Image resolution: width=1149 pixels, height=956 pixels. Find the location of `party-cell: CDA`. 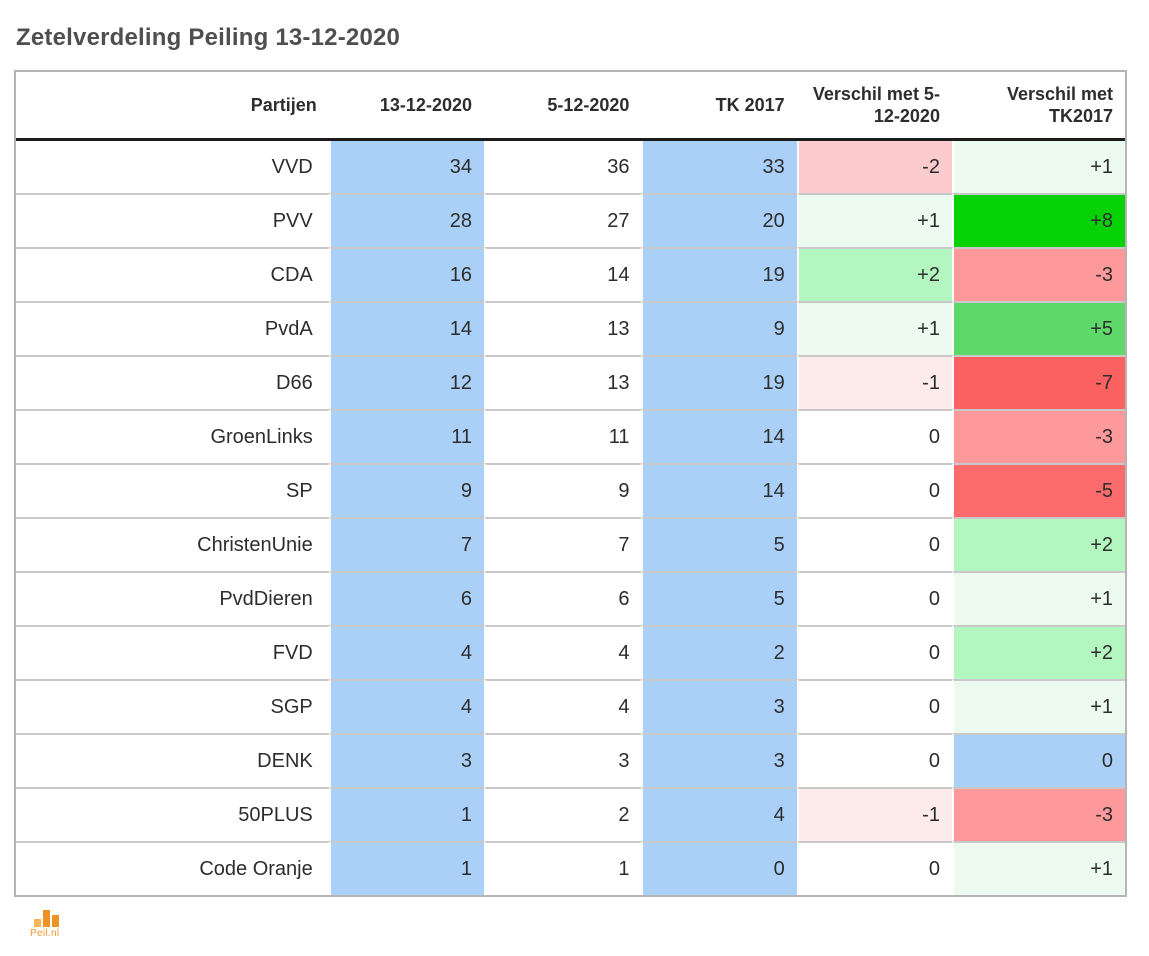

party-cell: CDA is located at coordinates (172, 274).